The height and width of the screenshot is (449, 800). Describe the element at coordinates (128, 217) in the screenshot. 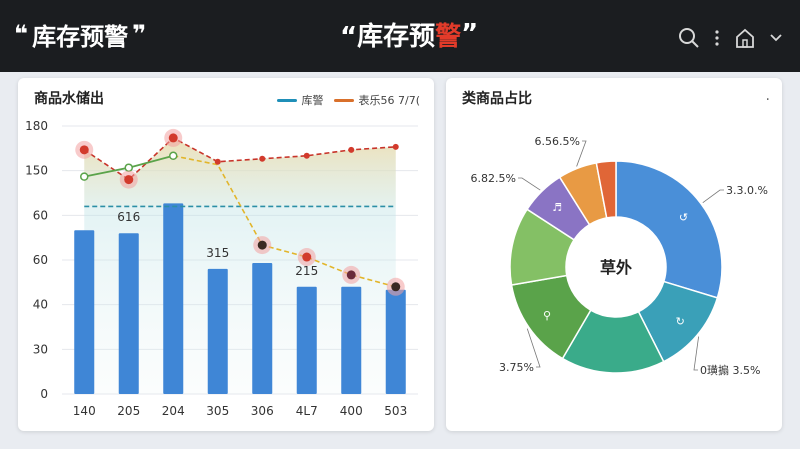

I see `data-label: 616` at that location.